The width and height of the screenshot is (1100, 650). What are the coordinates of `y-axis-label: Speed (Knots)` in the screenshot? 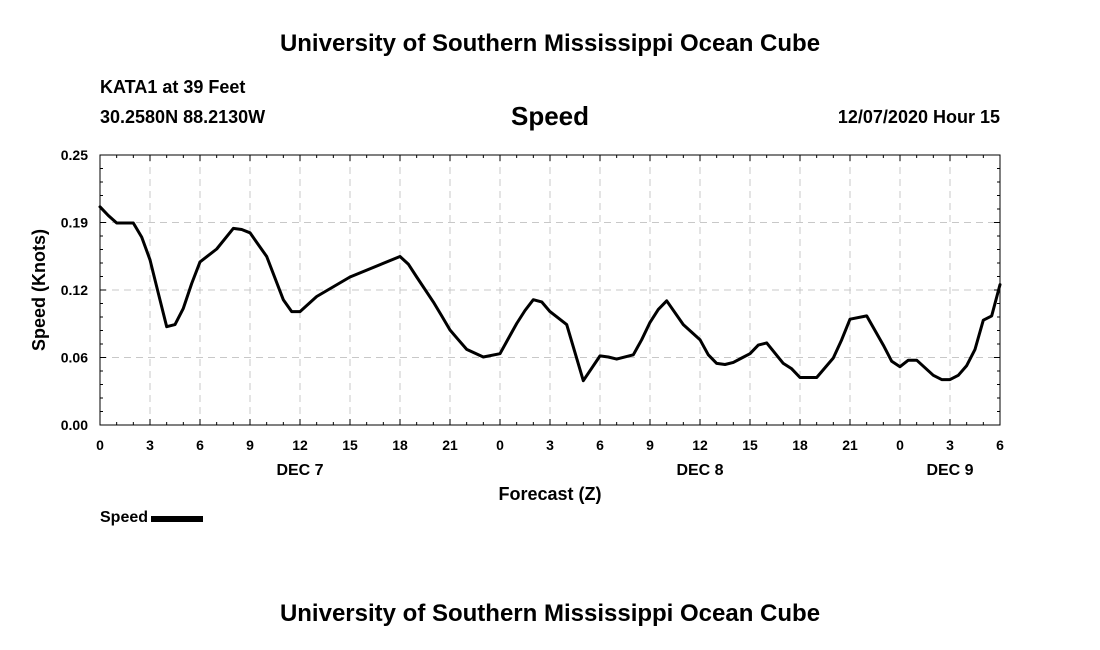 It's located at (39, 290).